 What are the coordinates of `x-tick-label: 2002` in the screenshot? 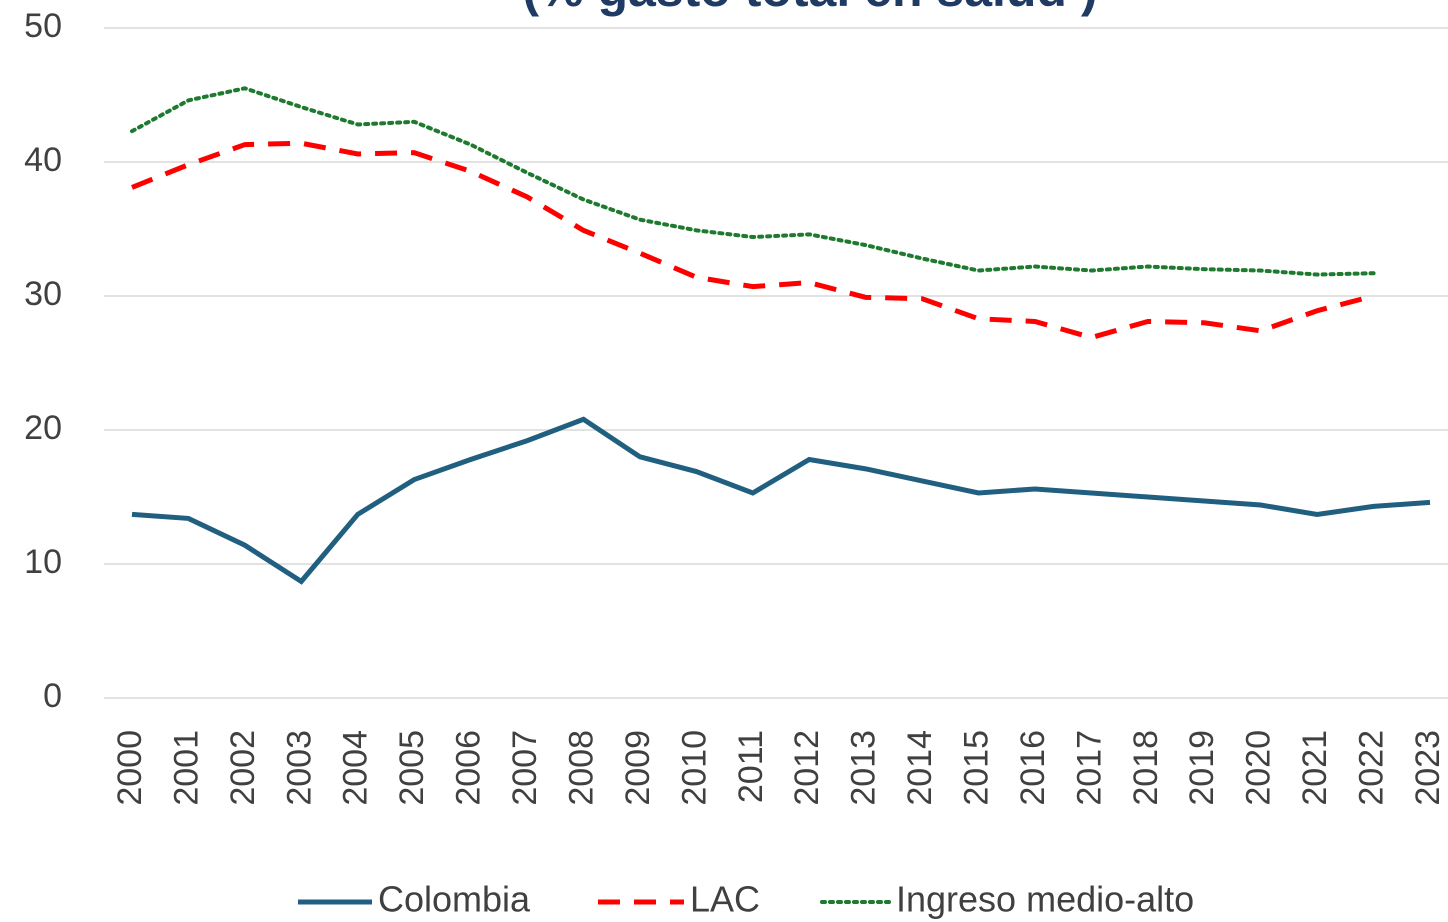 It's located at (243, 768).